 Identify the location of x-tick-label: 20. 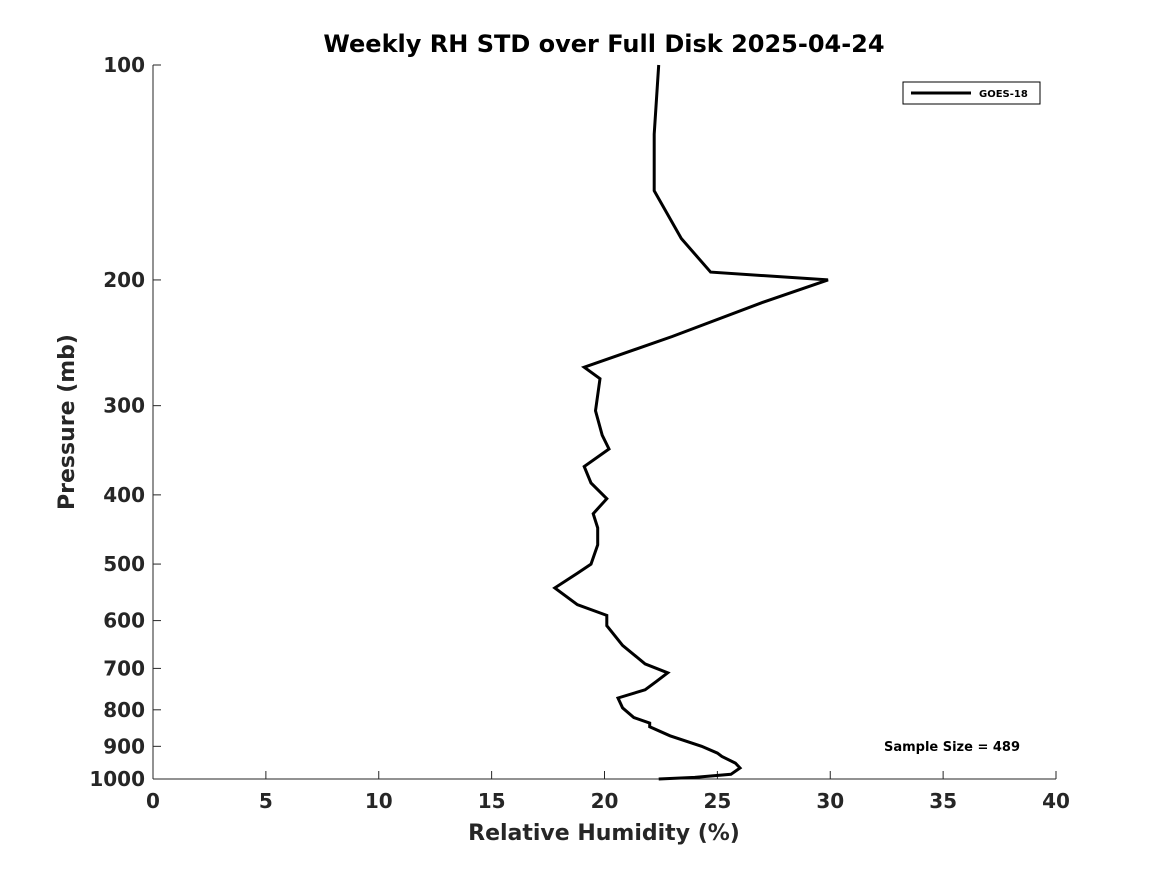
(605, 801).